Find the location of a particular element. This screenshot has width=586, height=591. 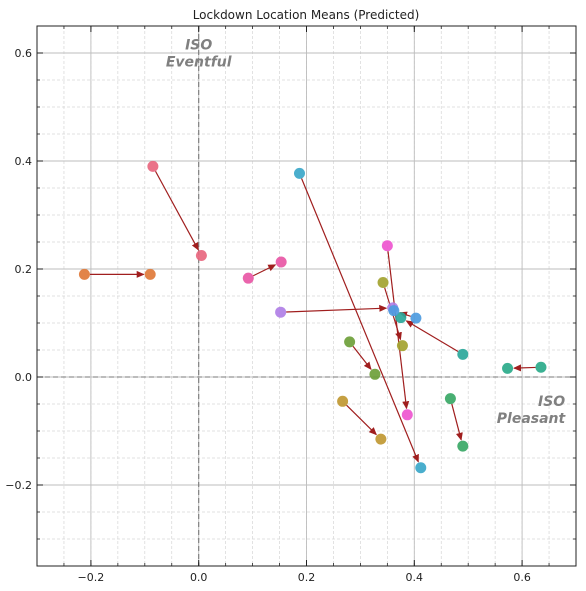

x-tick-label: 0.0 is located at coordinates (199, 577).